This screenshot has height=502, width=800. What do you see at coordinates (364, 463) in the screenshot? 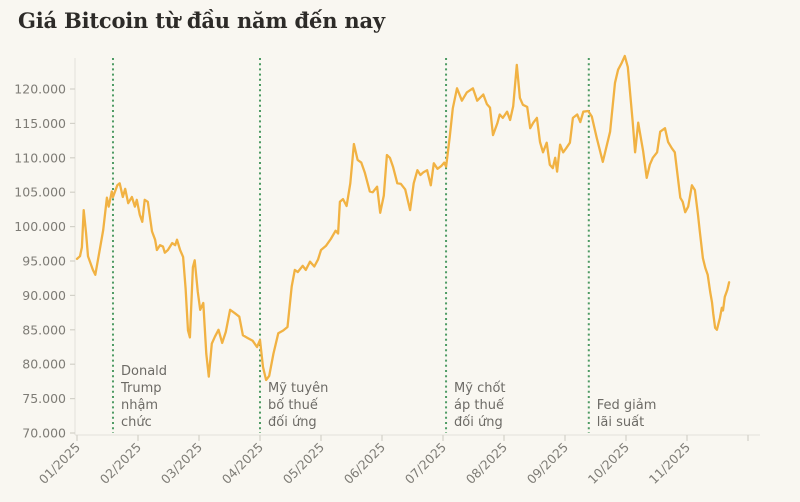
I see `x-tick-label: 06/2025` at bounding box center [364, 463].